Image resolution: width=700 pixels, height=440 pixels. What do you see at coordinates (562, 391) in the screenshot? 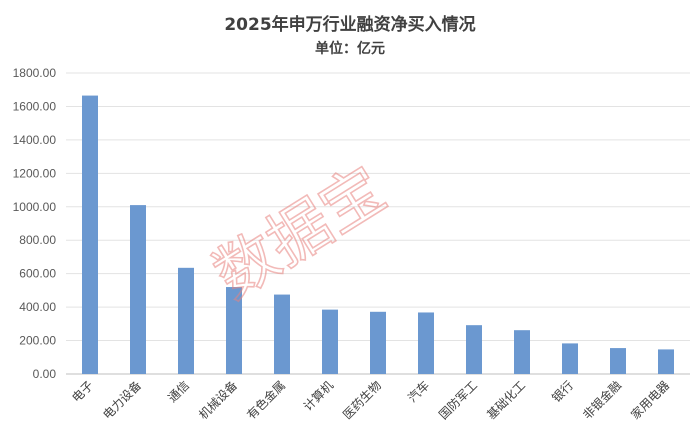
I see `x-tick-label: 银行` at bounding box center [562, 391].